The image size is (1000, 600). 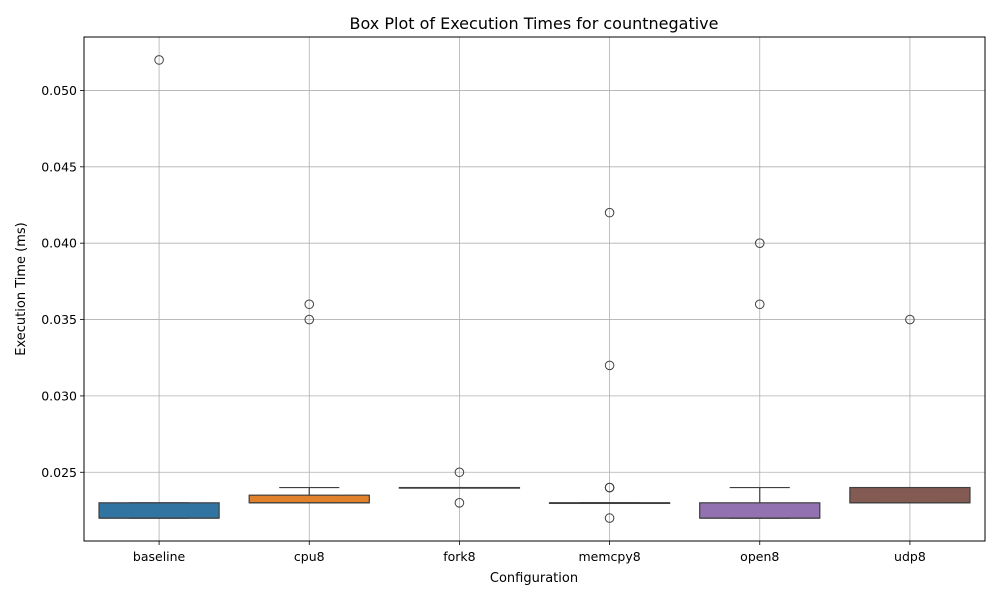 What do you see at coordinates (759, 556) in the screenshot?
I see `x-tick-label: open8` at bounding box center [759, 556].